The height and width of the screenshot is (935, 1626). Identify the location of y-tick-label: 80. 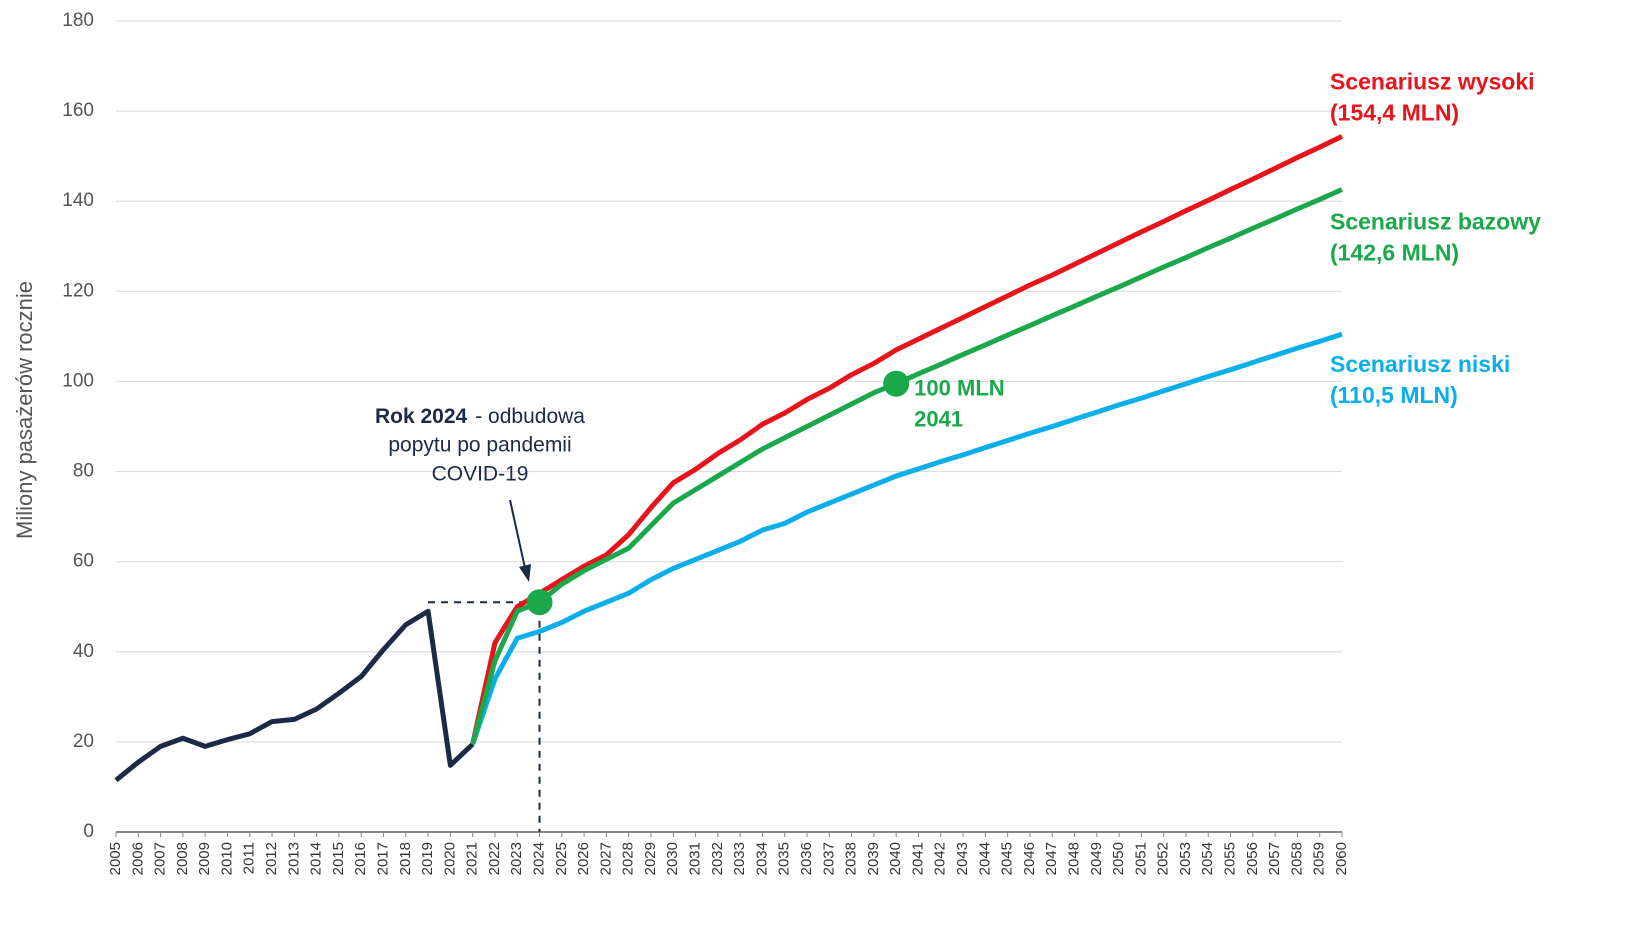
(83, 471).